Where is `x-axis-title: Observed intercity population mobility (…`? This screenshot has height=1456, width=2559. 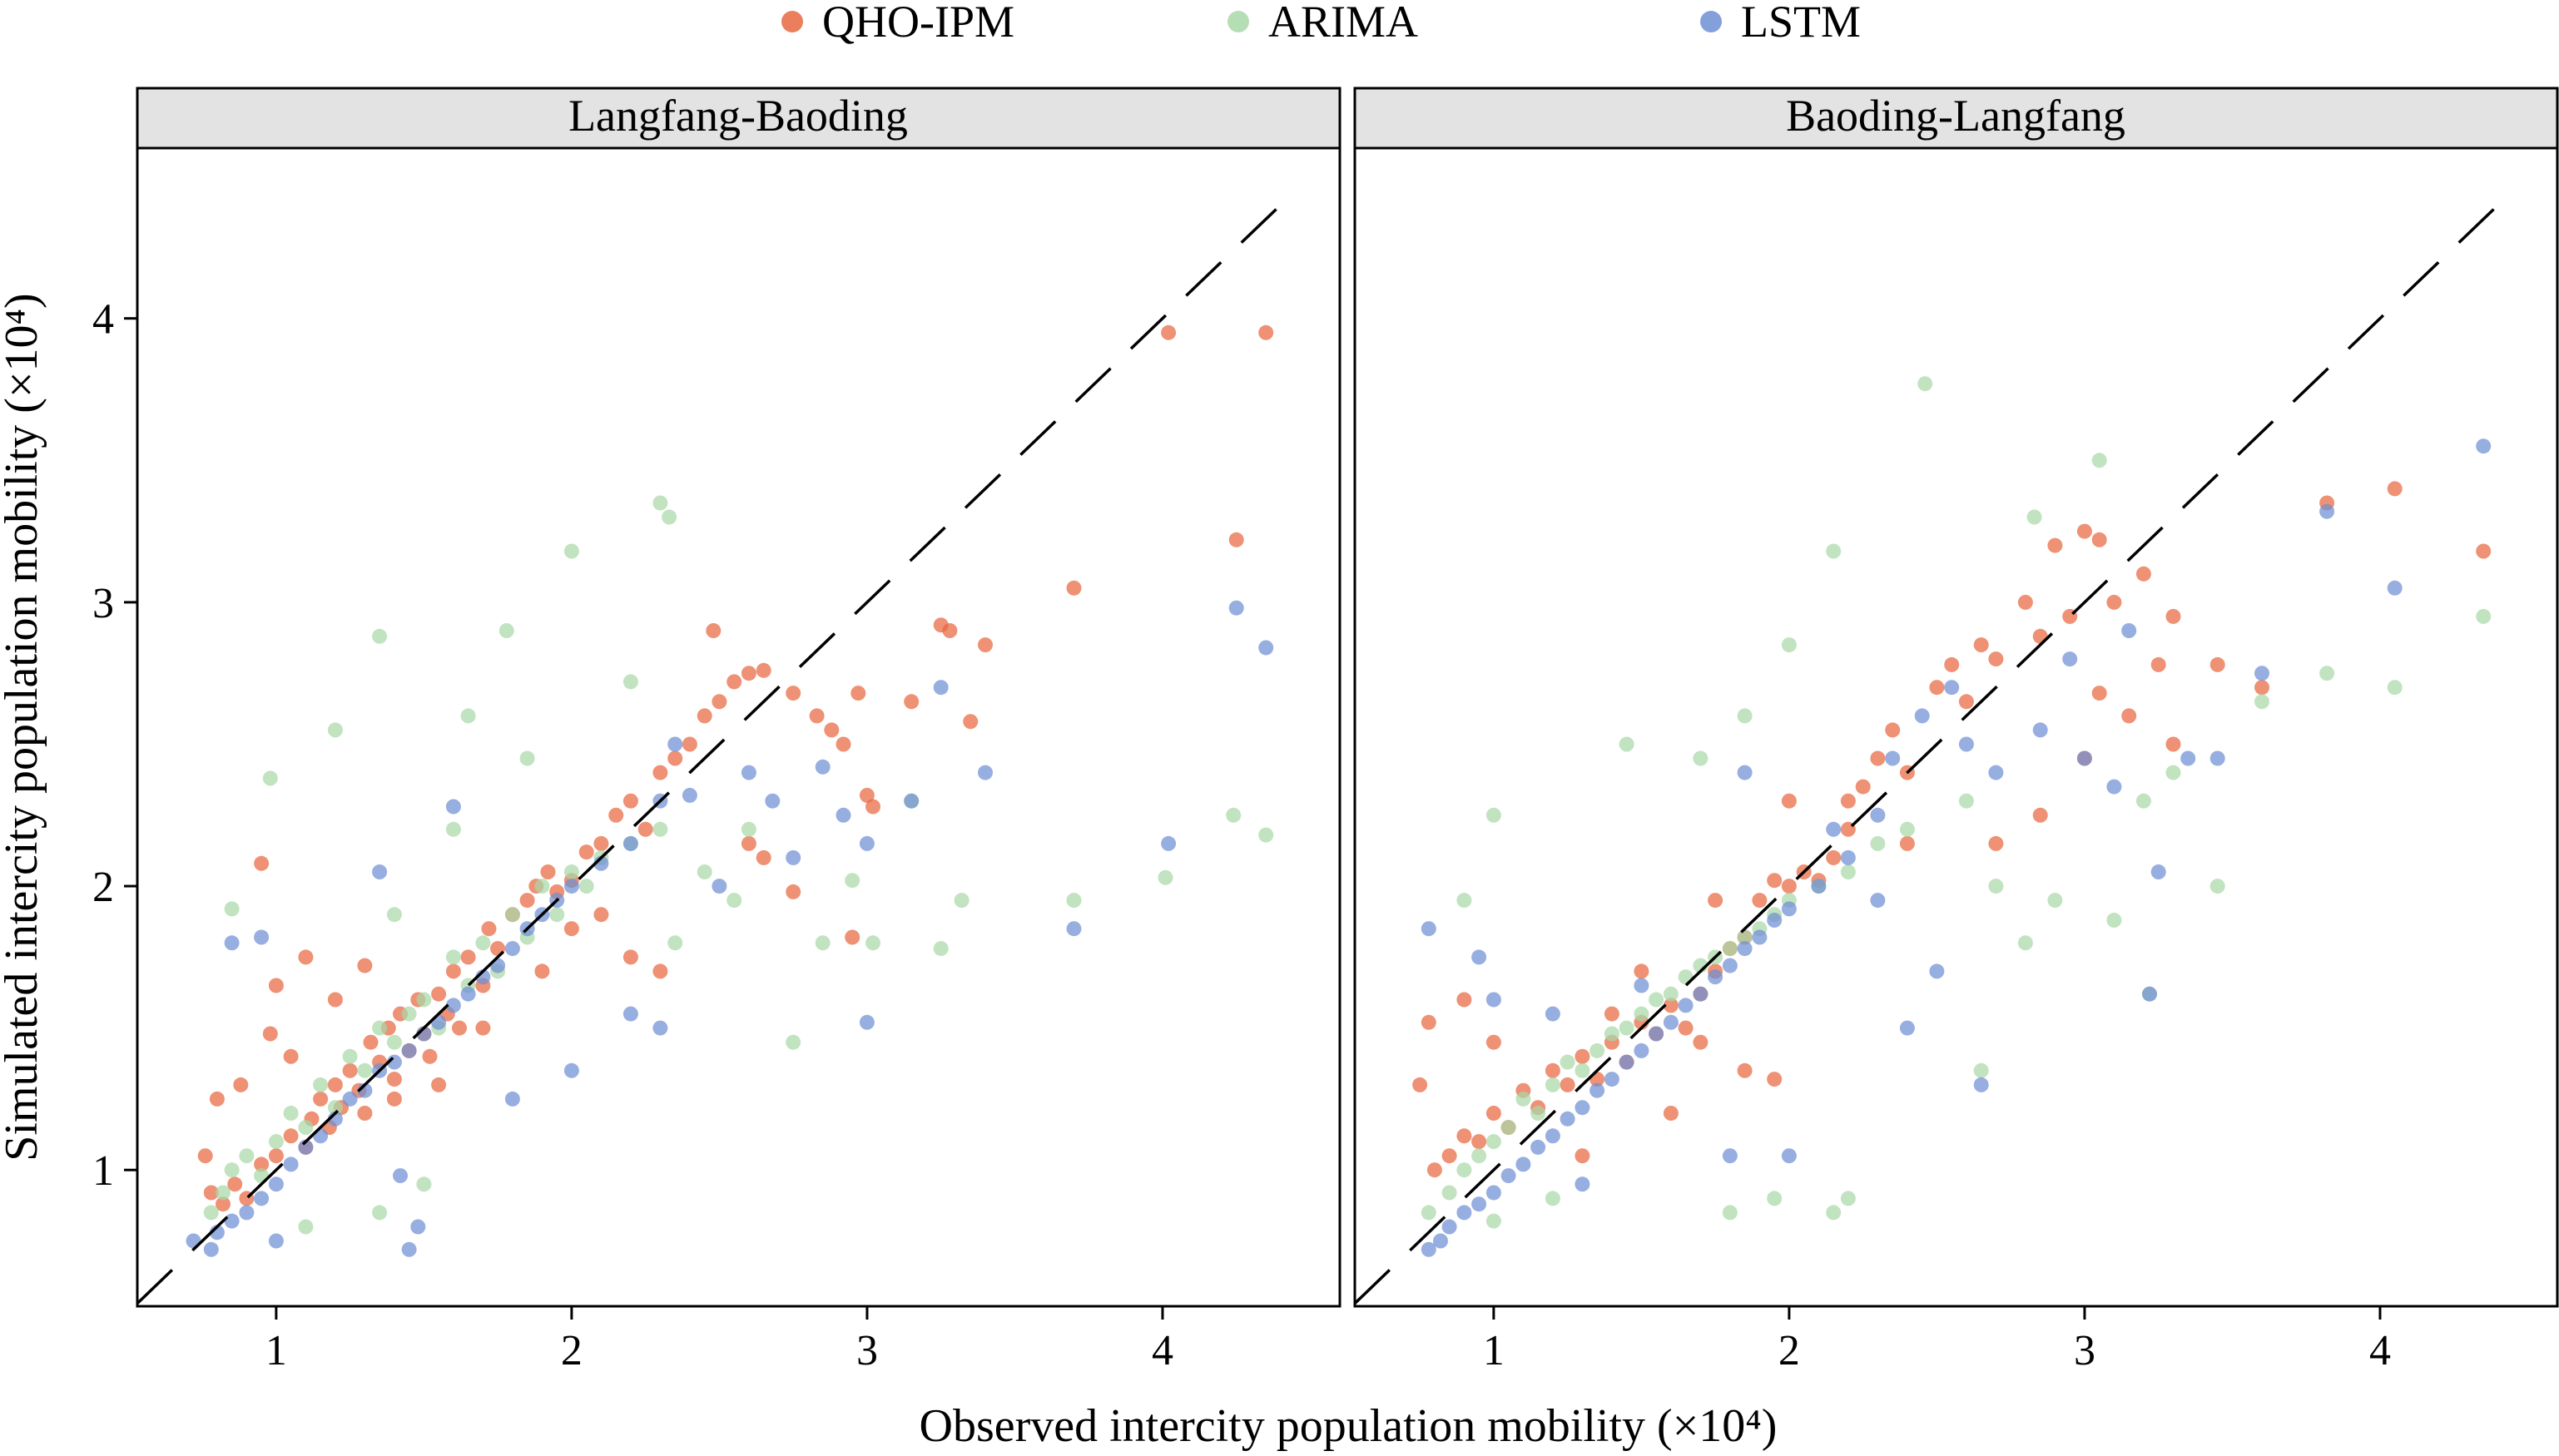 x-axis-title: Observed intercity population mobility (… is located at coordinates (1349, 1426).